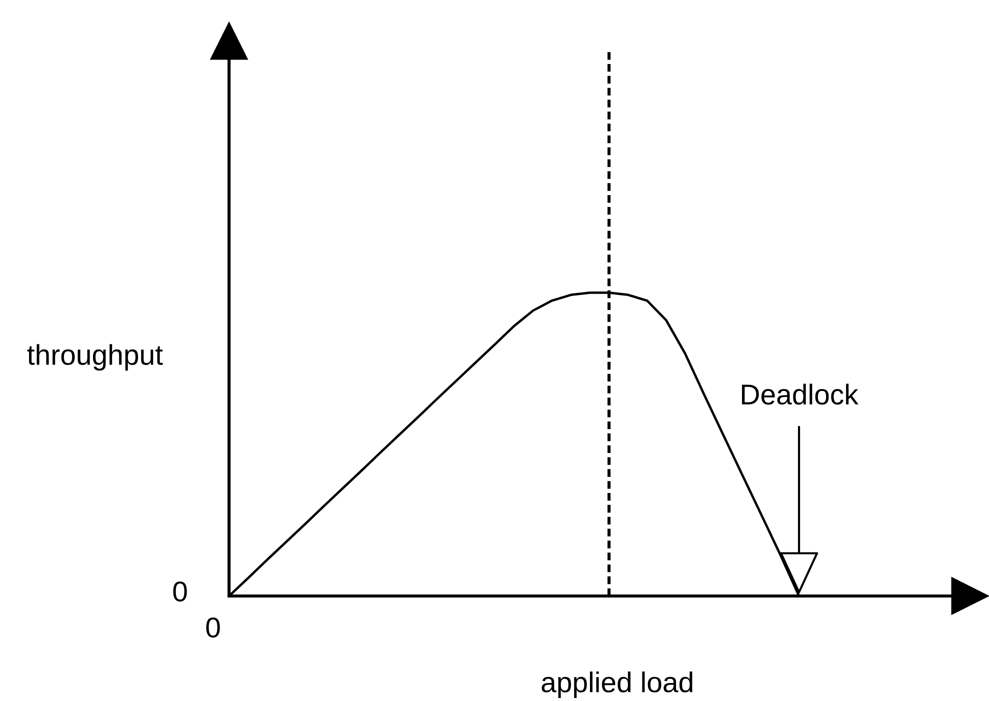 The height and width of the screenshot is (701, 989). What do you see at coordinates (617, 685) in the screenshot?
I see `x-axis-title: applied load` at bounding box center [617, 685].